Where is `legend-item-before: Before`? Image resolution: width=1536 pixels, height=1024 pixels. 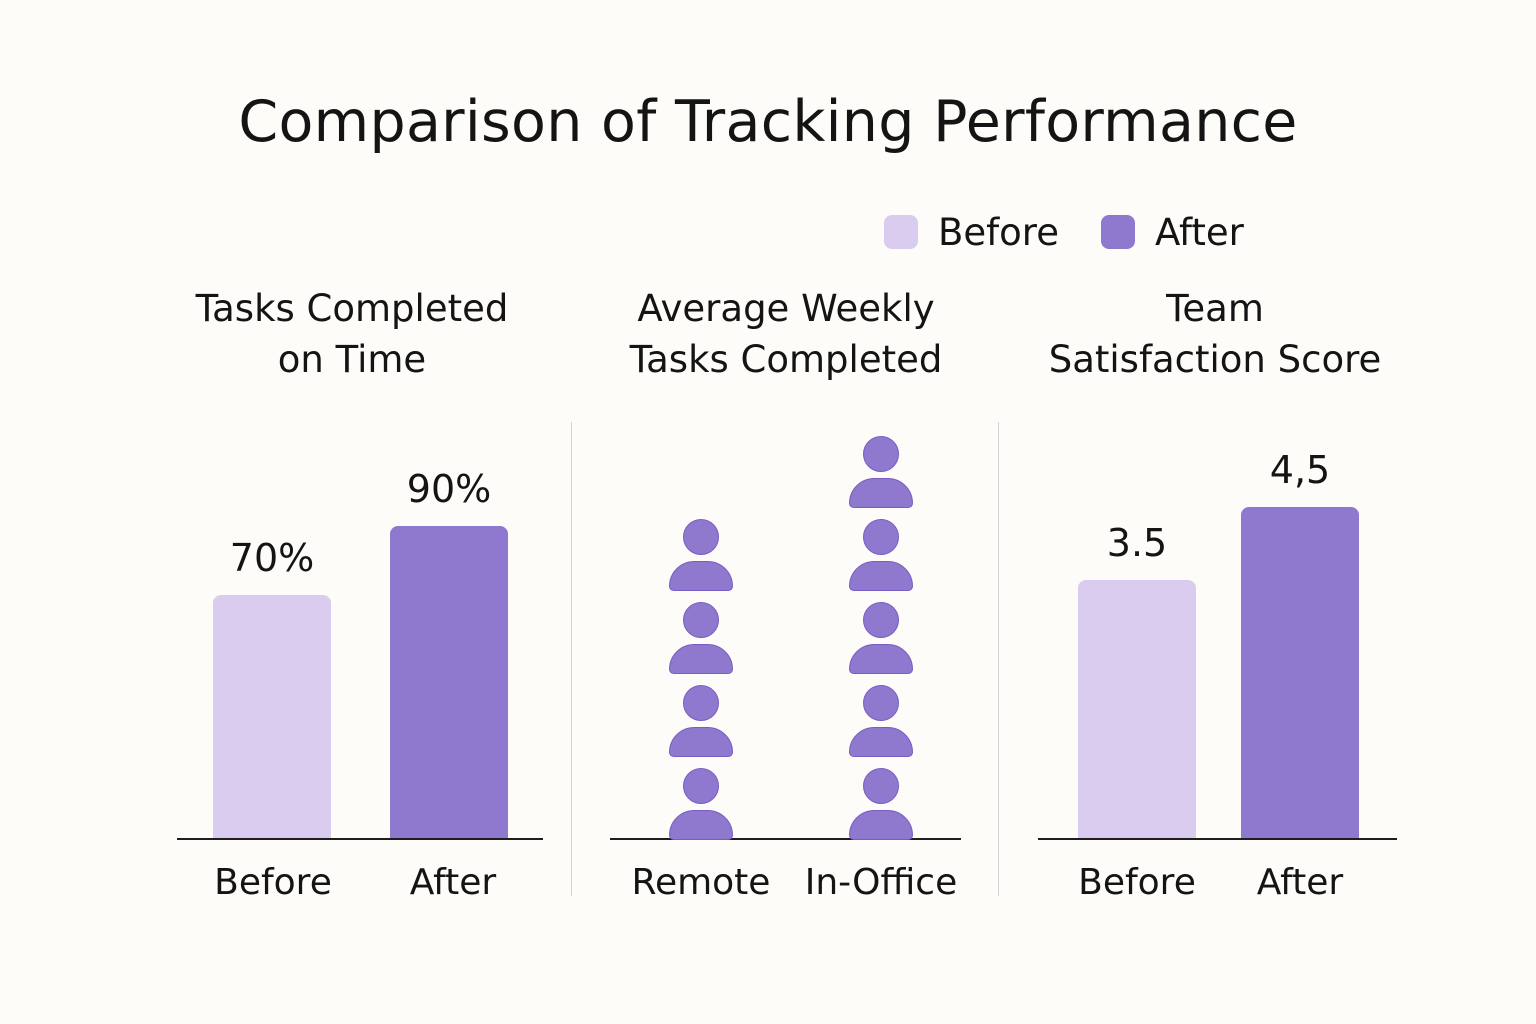
legend-item-before: Before is located at coordinates (971, 232).